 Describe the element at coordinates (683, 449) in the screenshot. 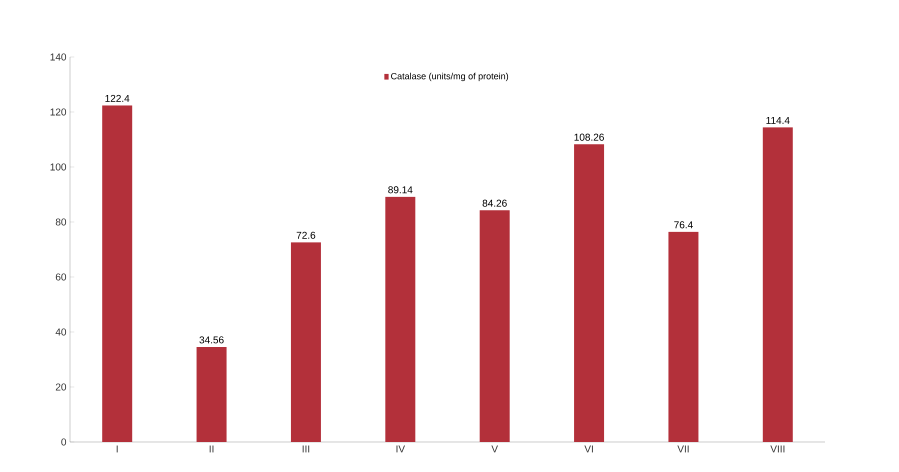

I see `x-tick-label: VII` at that location.